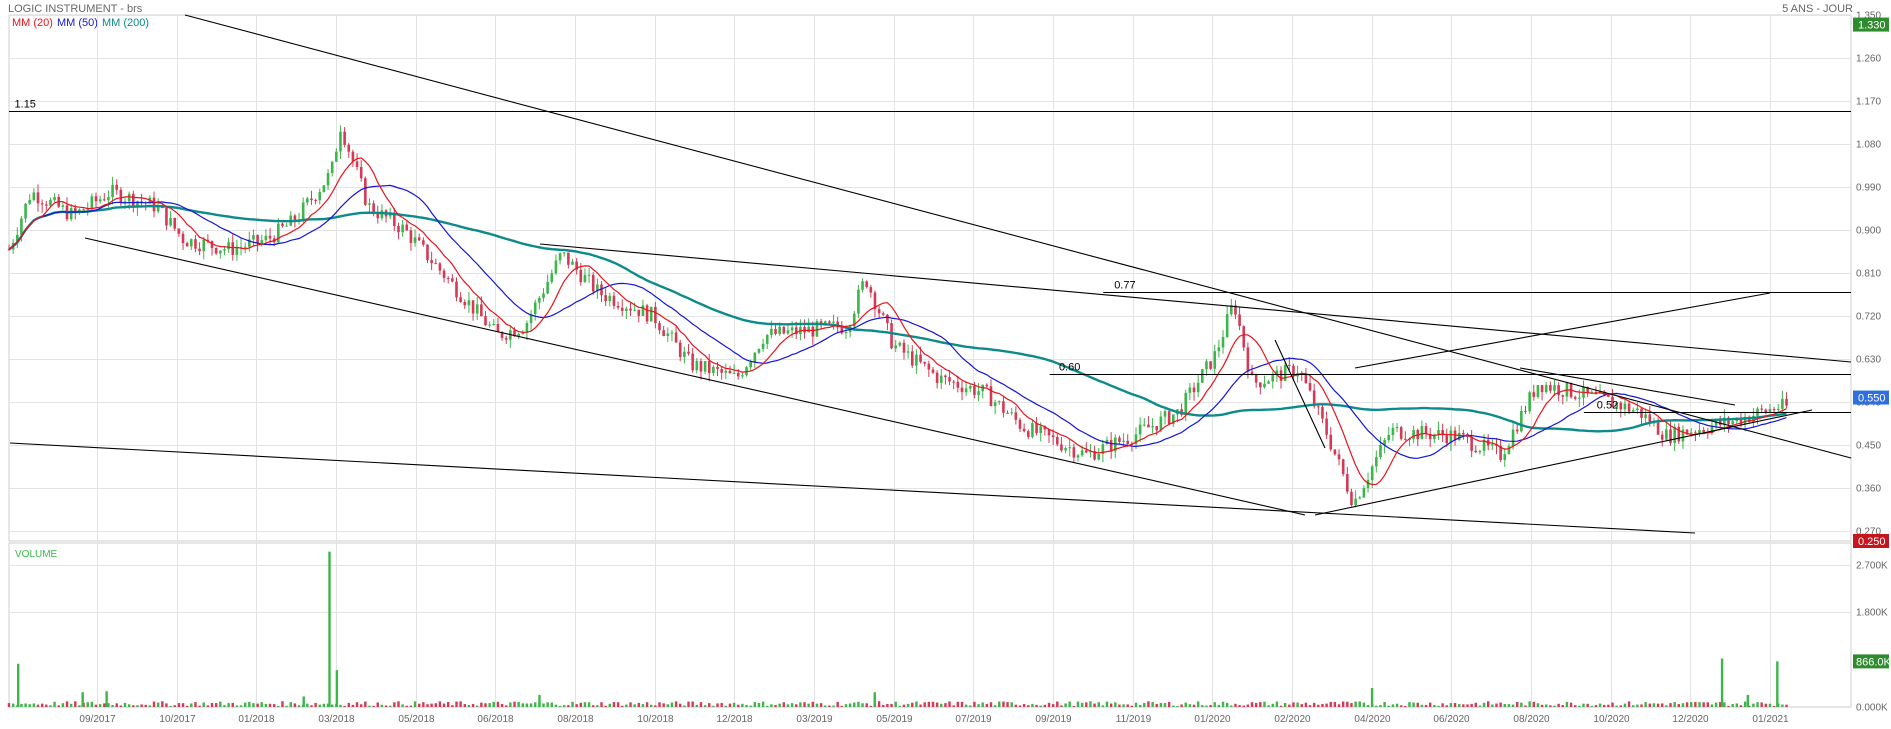 The height and width of the screenshot is (729, 1891). Describe the element at coordinates (1531, 719) in the screenshot. I see `time-tick-label: 08/2020` at that location.